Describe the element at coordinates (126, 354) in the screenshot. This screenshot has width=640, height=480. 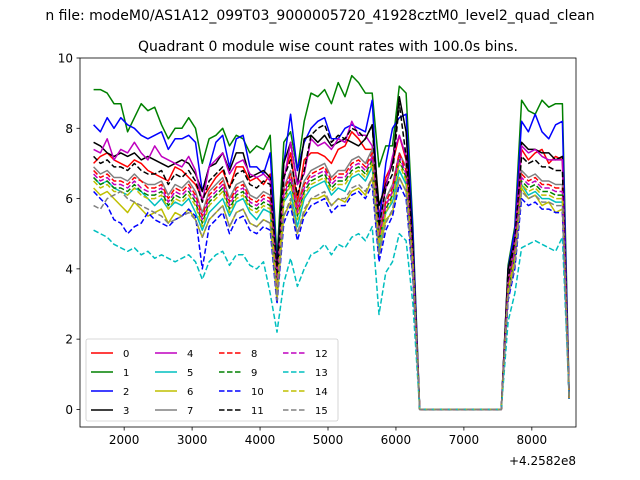
I see `legend-label: 0` at that location.